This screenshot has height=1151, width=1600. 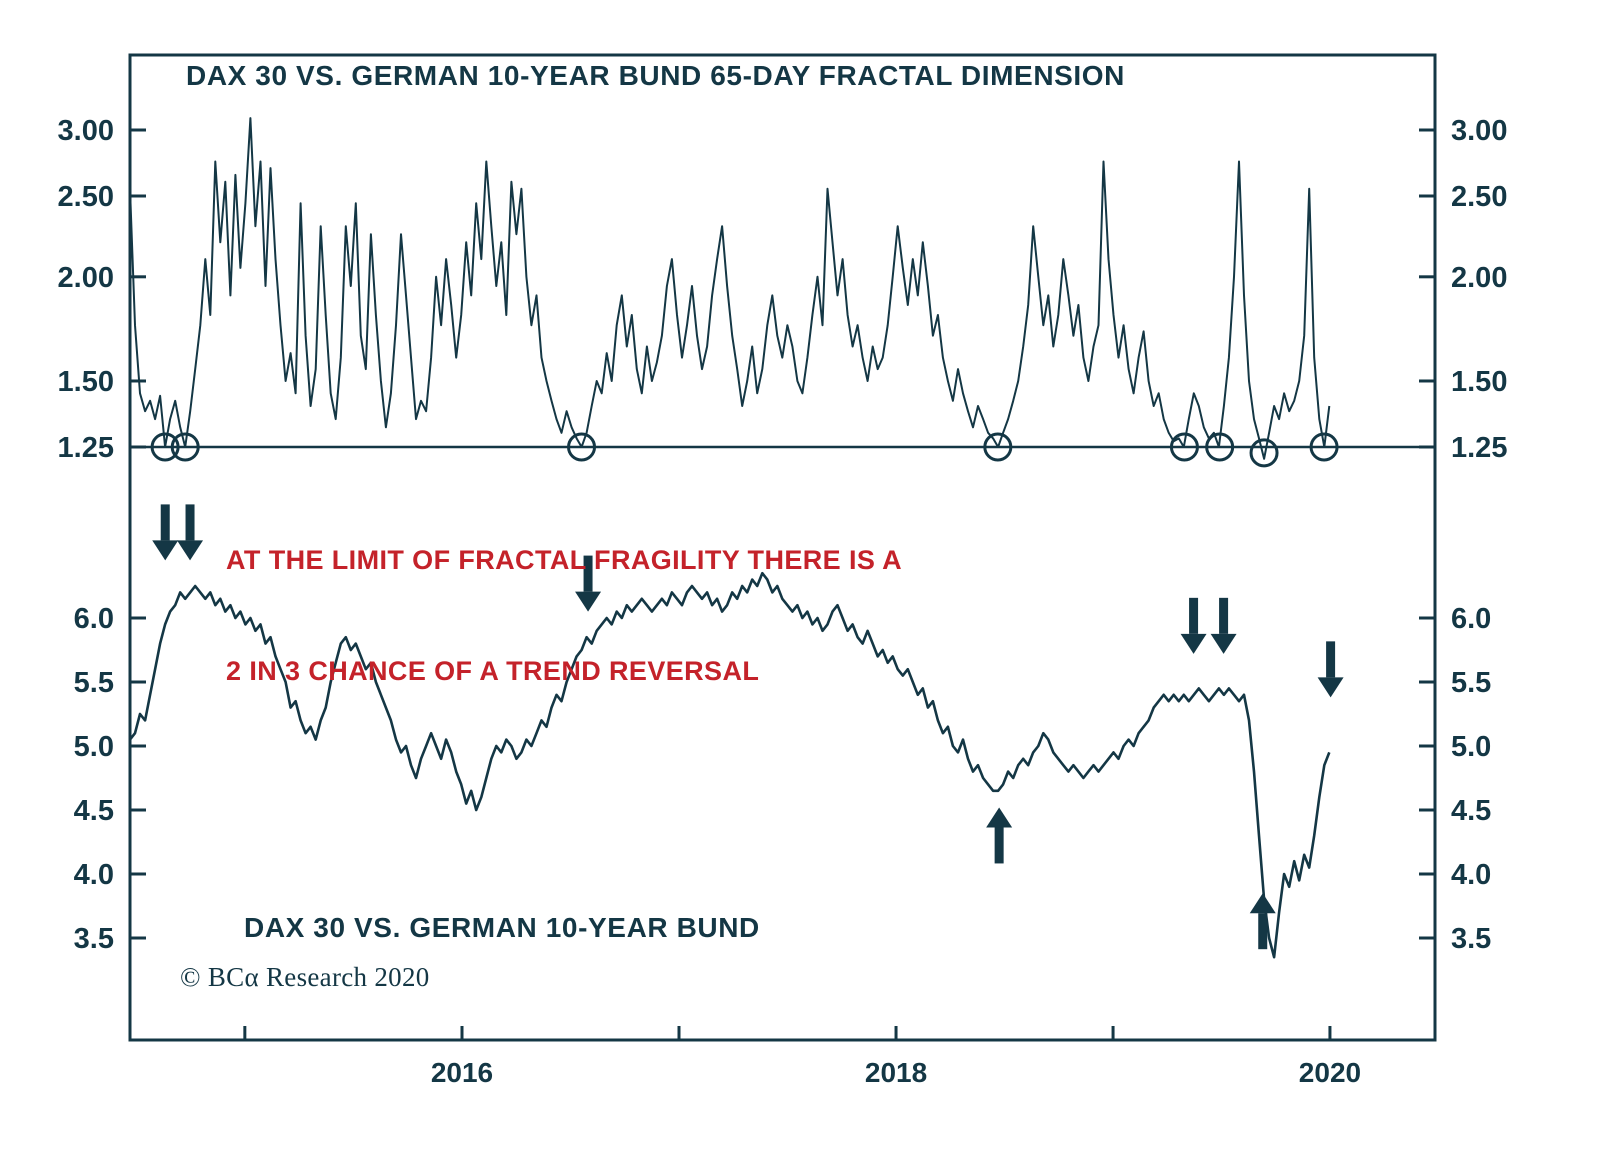 I want to click on copyright-notice: © BCα Research 2020, so click(x=305, y=977).